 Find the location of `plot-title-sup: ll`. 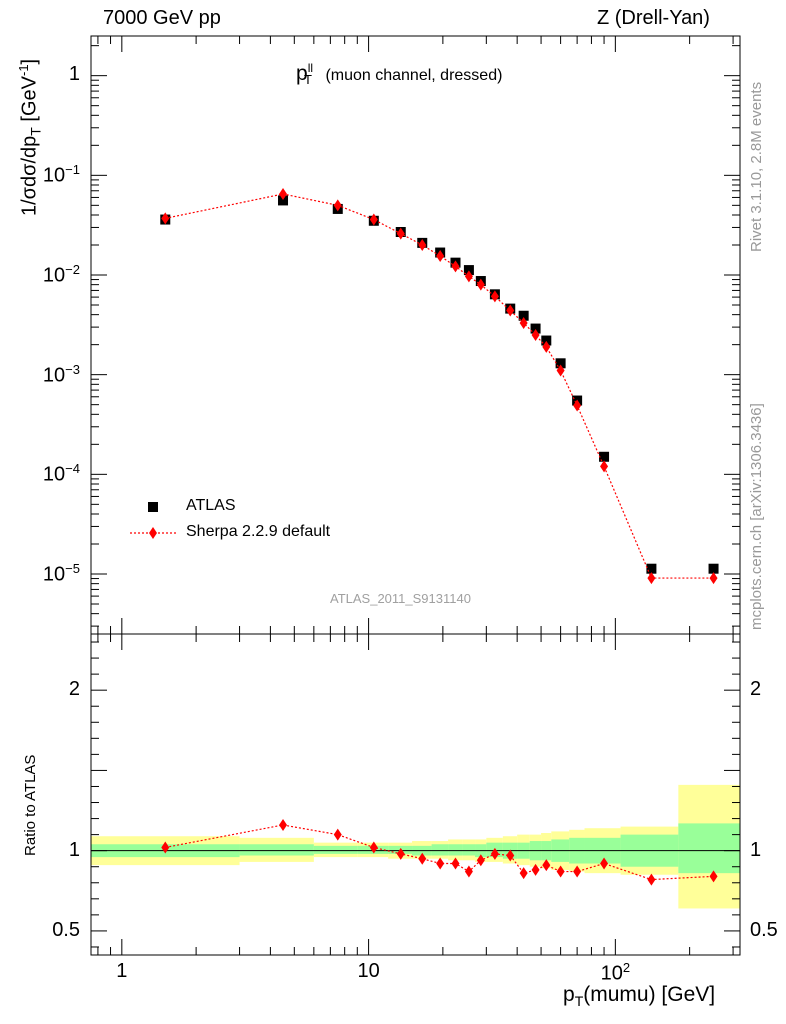

plot-title-sup: ll is located at coordinates (310, 67).